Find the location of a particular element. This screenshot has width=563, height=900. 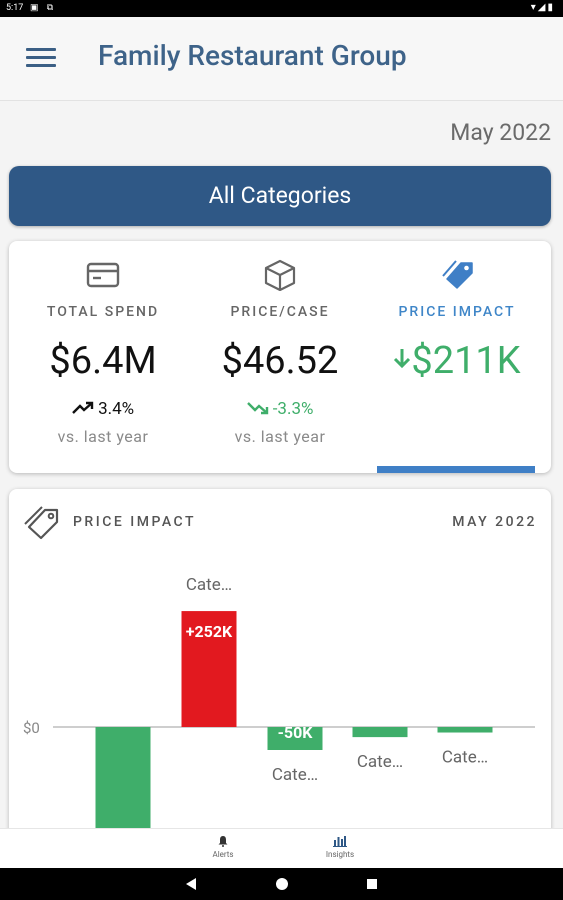

credit-card-icon is located at coordinates (103, 275).